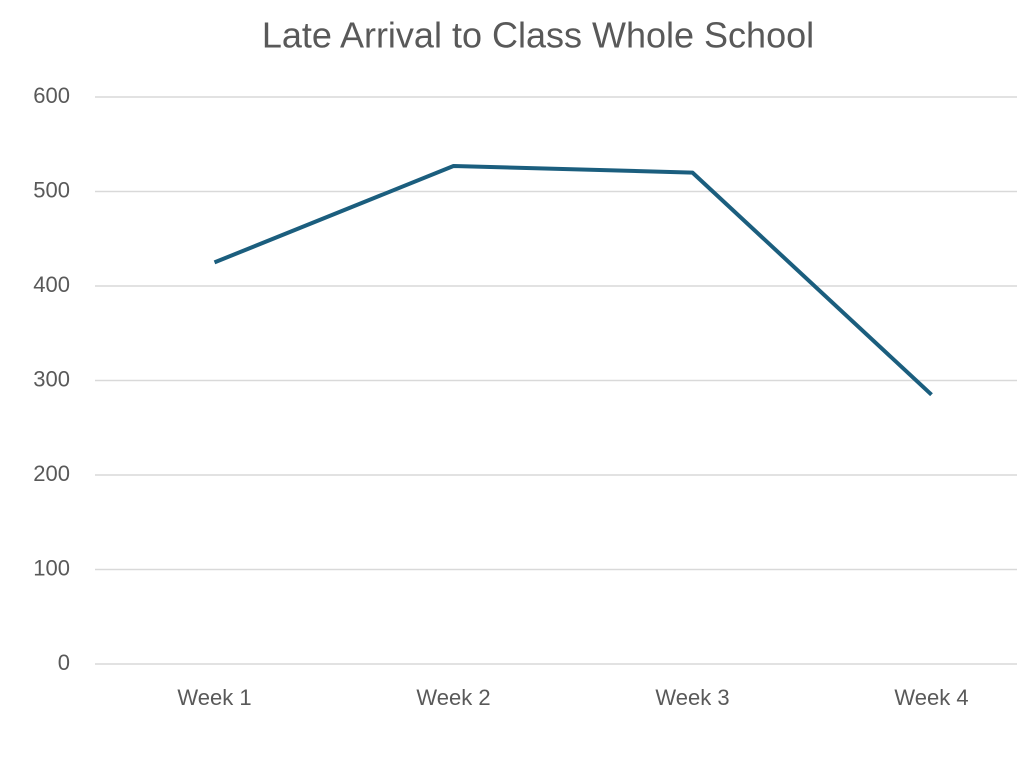  I want to click on x-tick-label: Week 4, so click(931, 697).